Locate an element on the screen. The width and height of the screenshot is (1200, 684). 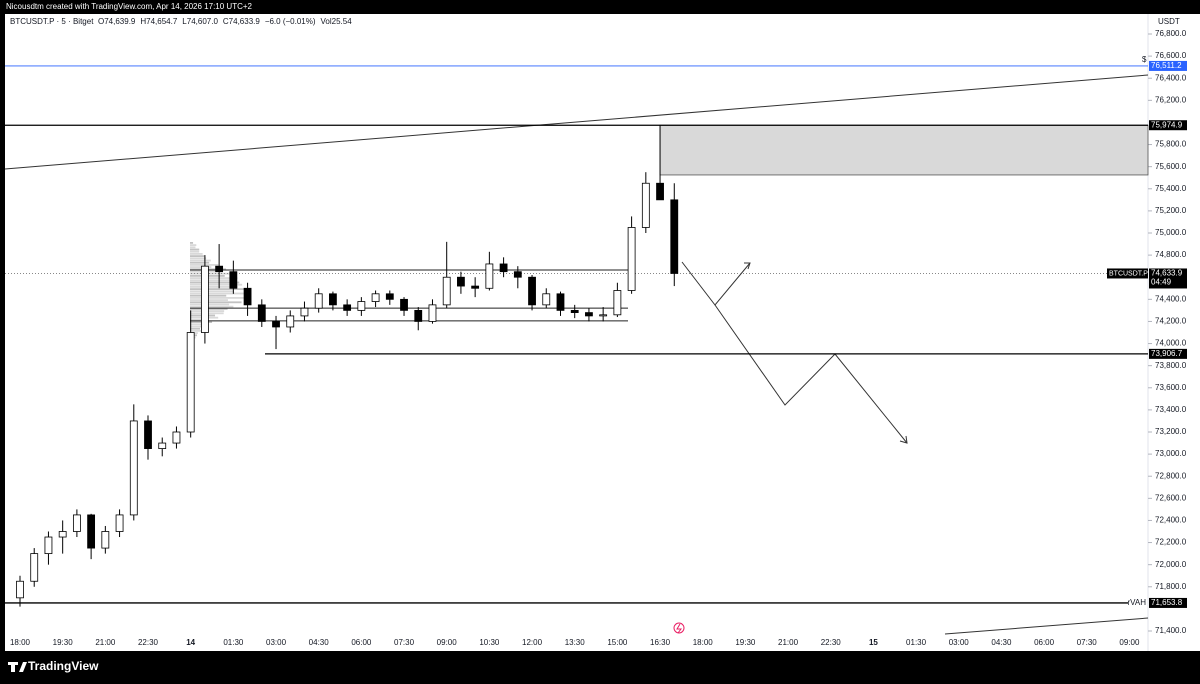
x-tick-label: 21:00 is located at coordinates (788, 642).